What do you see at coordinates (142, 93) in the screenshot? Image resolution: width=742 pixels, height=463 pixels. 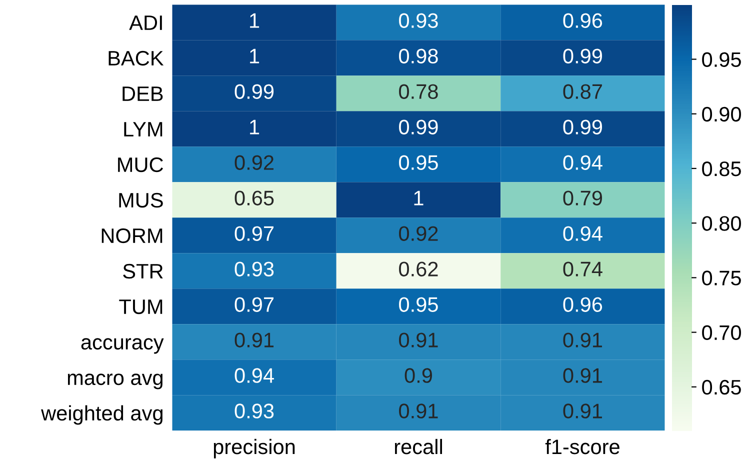 I see `y-tick-label: DEB` at bounding box center [142, 93].